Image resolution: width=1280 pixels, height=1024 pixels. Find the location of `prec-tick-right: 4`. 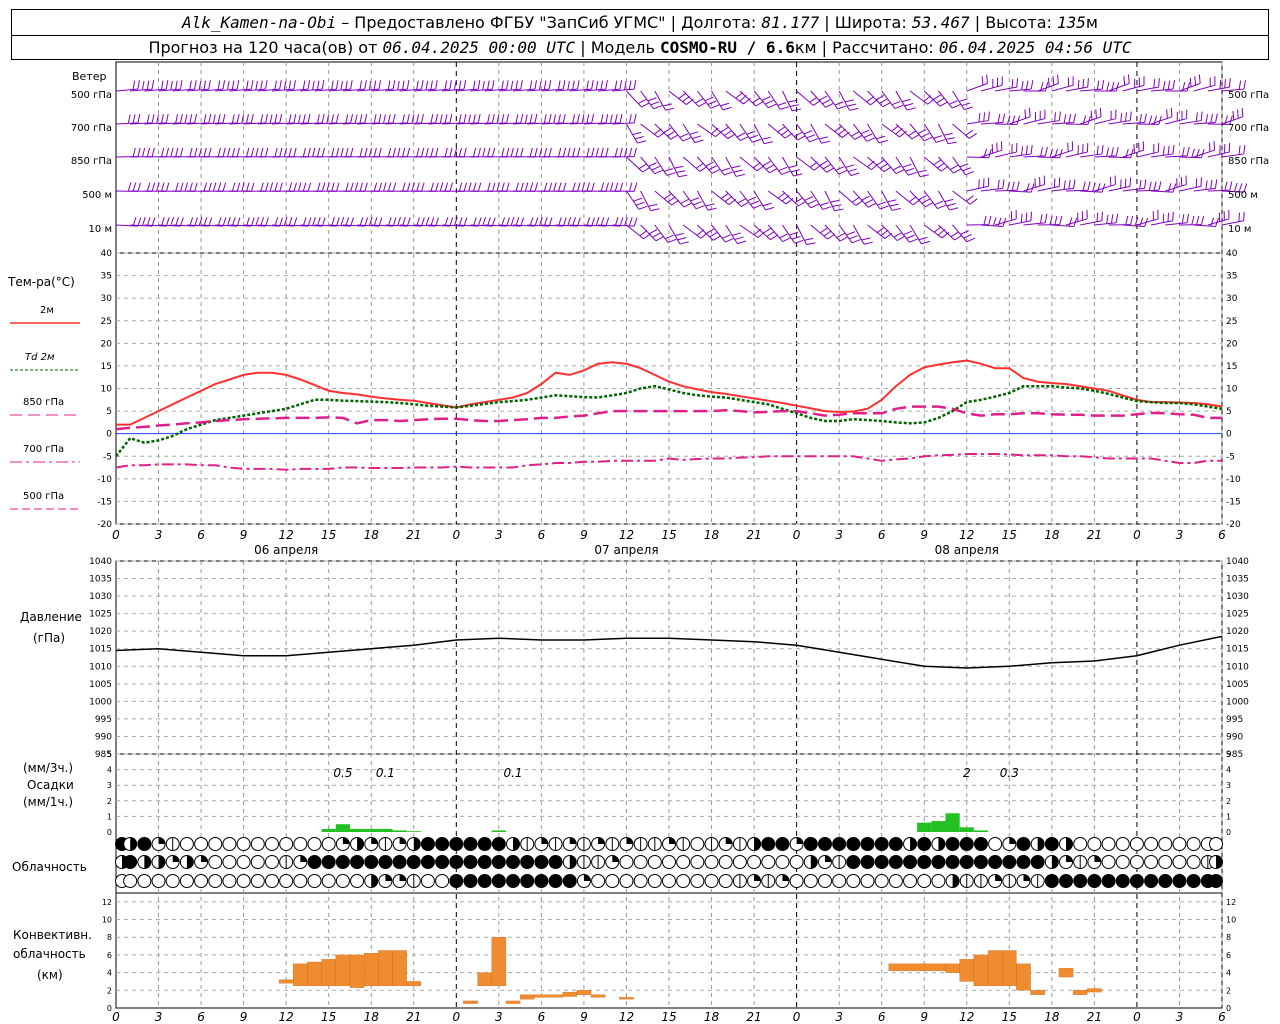

prec-tick-right: 4 is located at coordinates (1228, 770).